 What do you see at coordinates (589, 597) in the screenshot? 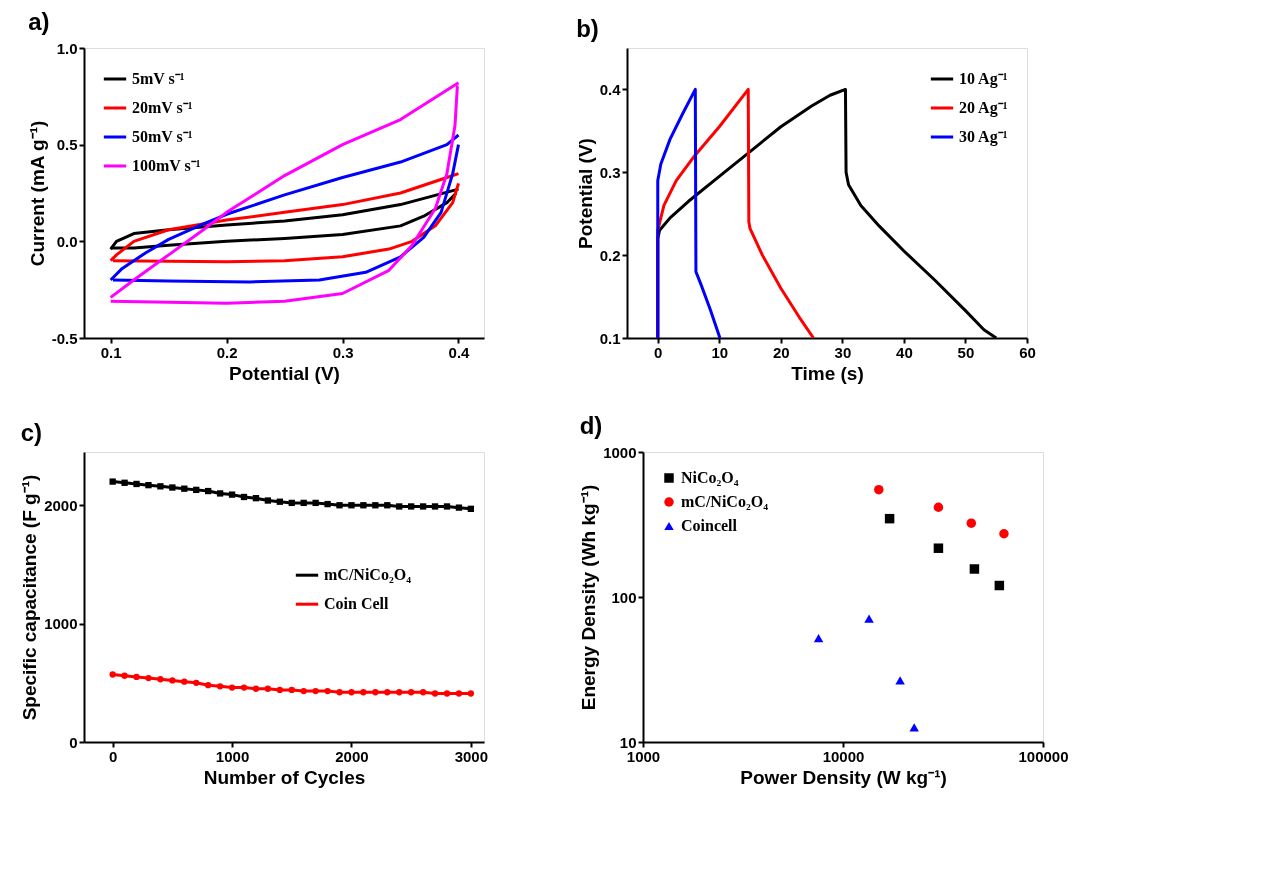
I see `y-axis-title: Energy Density (Wh kg⁻¹)` at bounding box center [589, 597].